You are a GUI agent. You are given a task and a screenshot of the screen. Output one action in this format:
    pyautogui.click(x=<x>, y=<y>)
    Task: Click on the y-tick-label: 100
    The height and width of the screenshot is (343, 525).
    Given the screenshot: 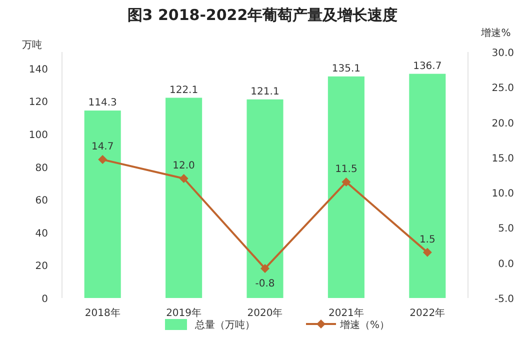 What is the action you would take?
    pyautogui.click(x=38, y=135)
    